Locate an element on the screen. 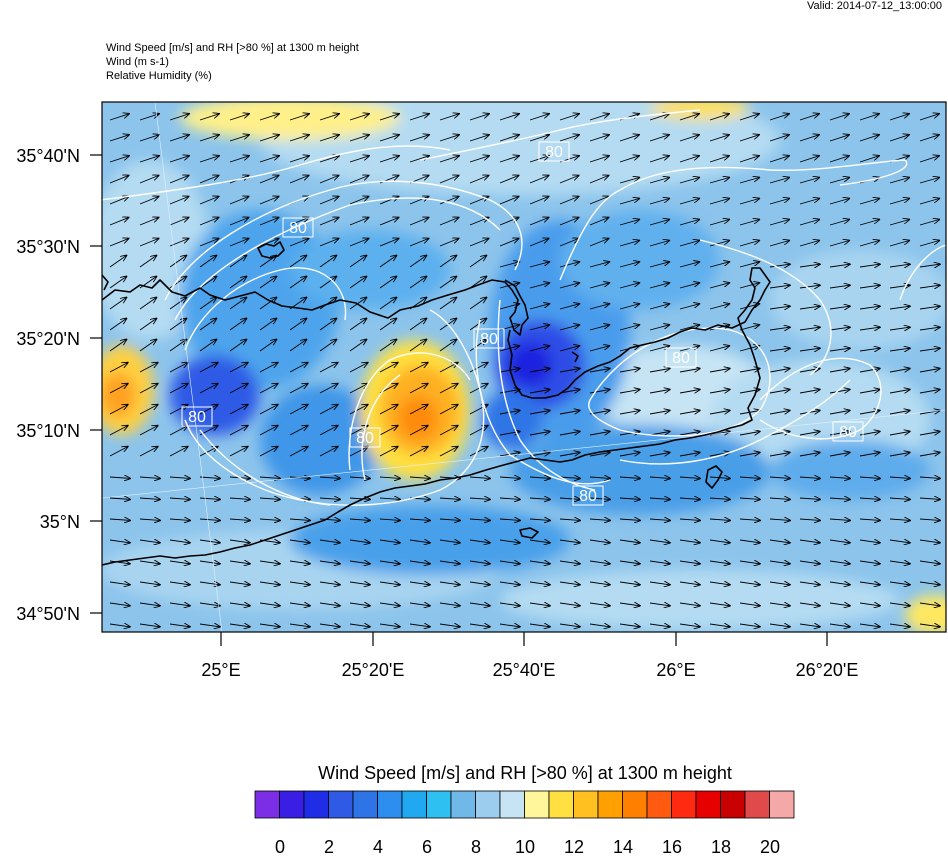  islet-coastline is located at coordinates (529, 533).